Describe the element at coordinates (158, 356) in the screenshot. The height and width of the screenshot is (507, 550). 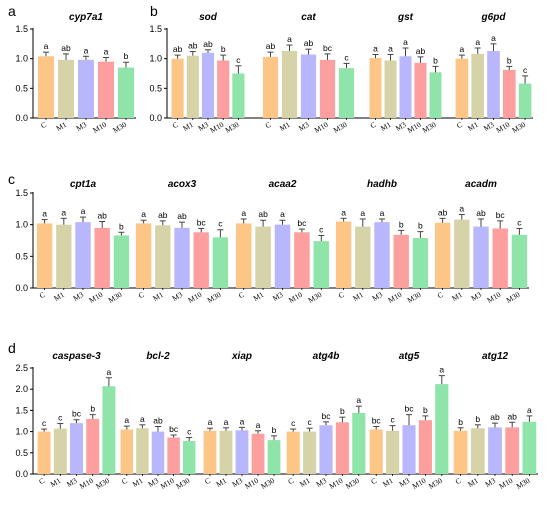
I see `gene-title: bcl-2` at that location.